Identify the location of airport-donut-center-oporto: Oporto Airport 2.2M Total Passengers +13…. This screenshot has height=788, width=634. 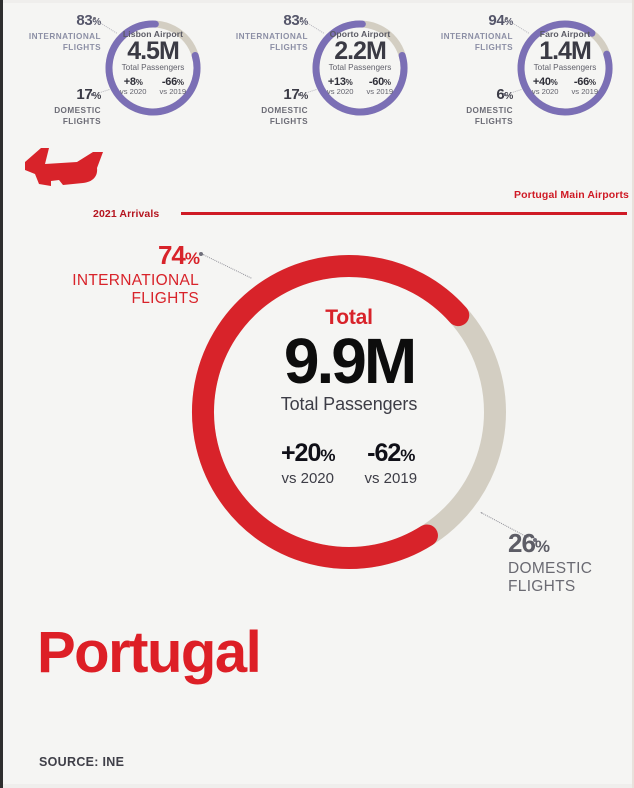
(360, 68).